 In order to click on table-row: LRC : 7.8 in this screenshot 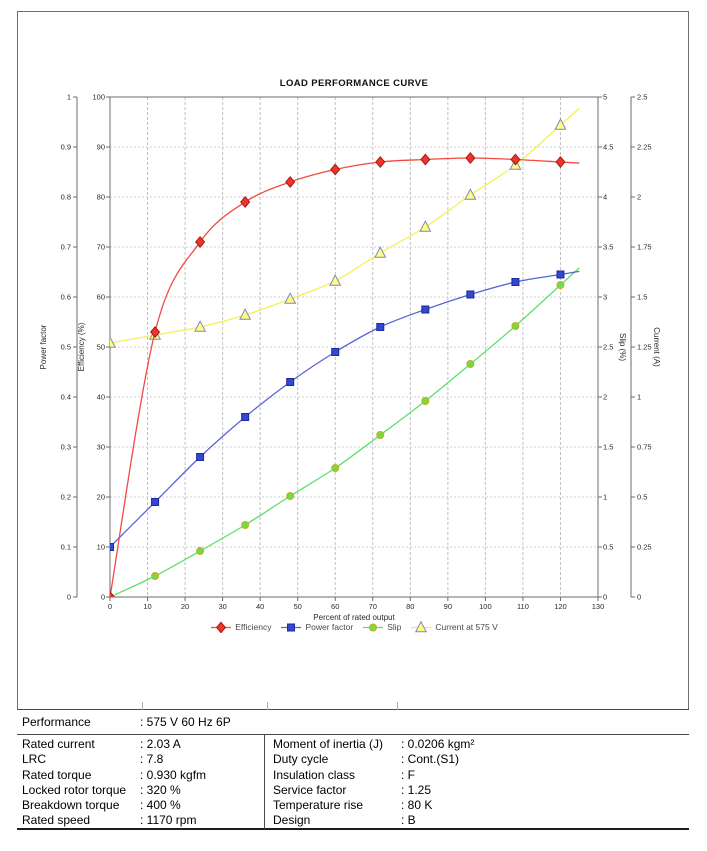, I will do `click(143, 759)`.